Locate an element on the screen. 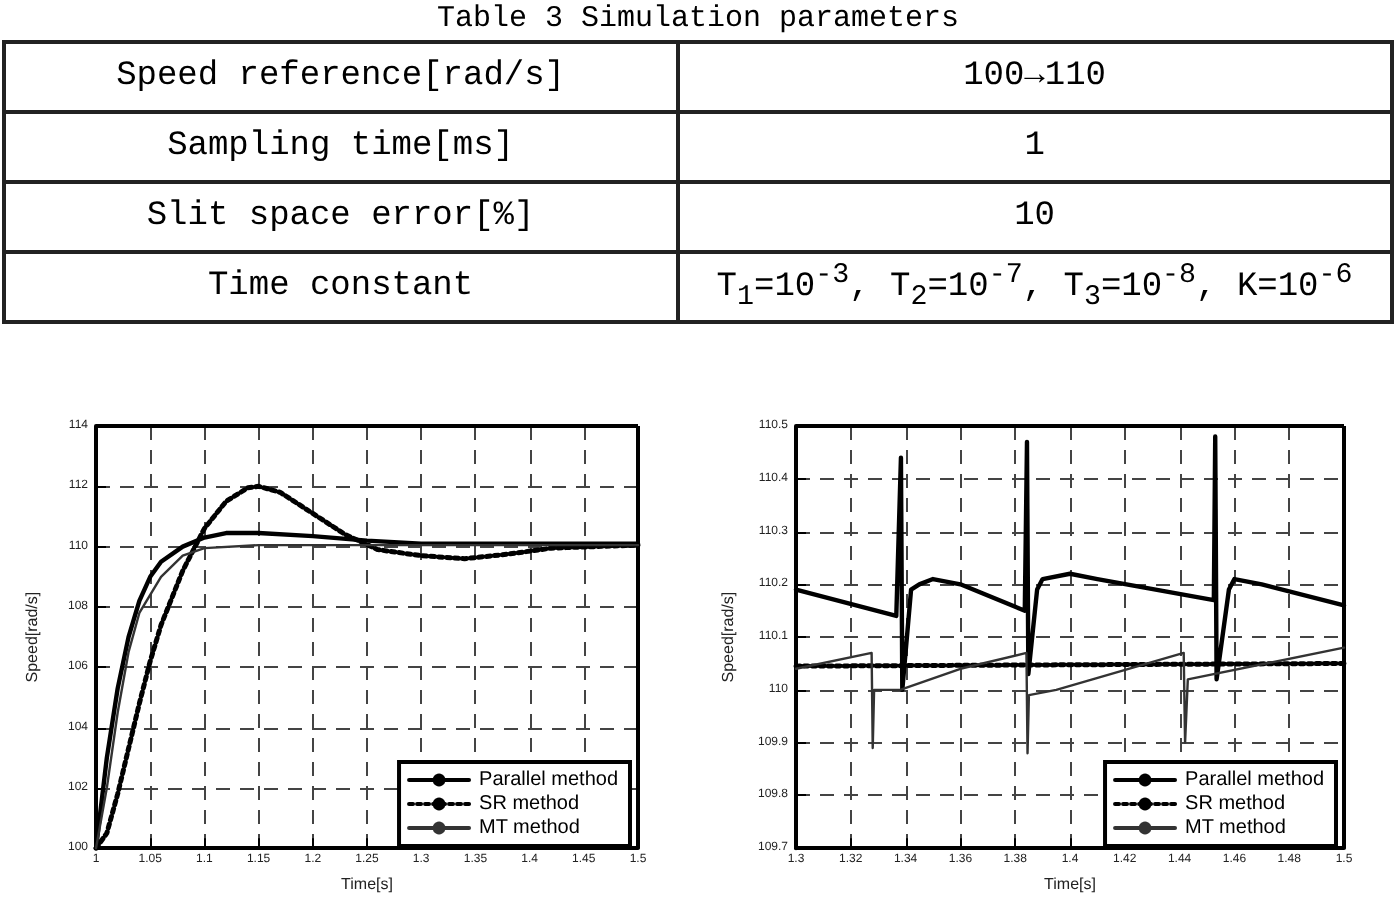 The image size is (1396, 902). text: Time constant is located at coordinates (341, 287).